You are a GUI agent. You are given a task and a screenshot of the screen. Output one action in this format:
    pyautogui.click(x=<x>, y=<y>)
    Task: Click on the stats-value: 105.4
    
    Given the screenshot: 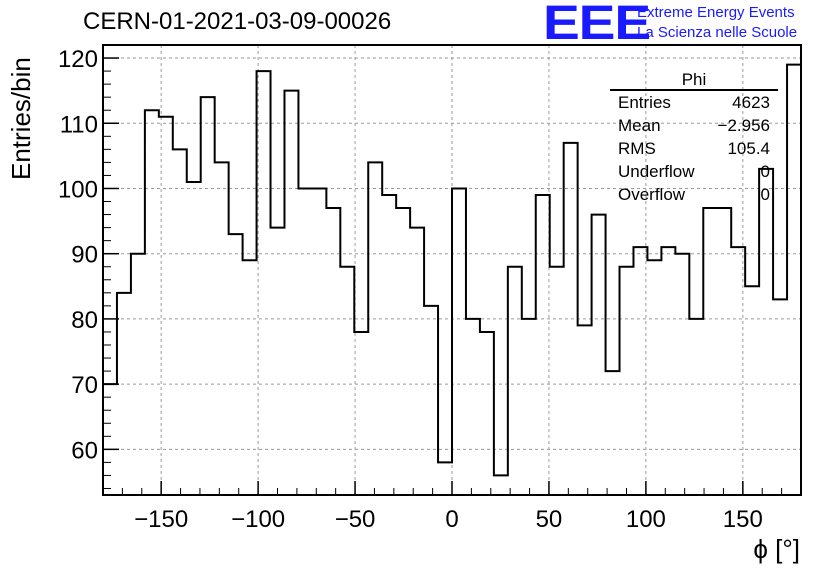 What is the action you would take?
    pyautogui.click(x=748, y=148)
    